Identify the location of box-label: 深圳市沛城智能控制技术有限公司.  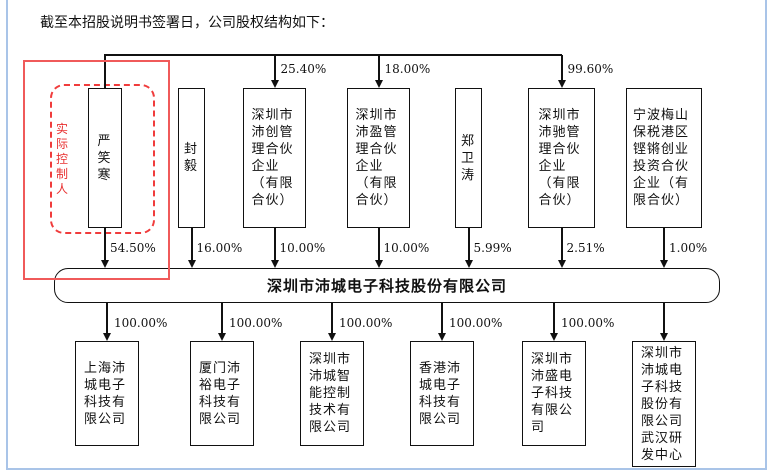
(330, 393).